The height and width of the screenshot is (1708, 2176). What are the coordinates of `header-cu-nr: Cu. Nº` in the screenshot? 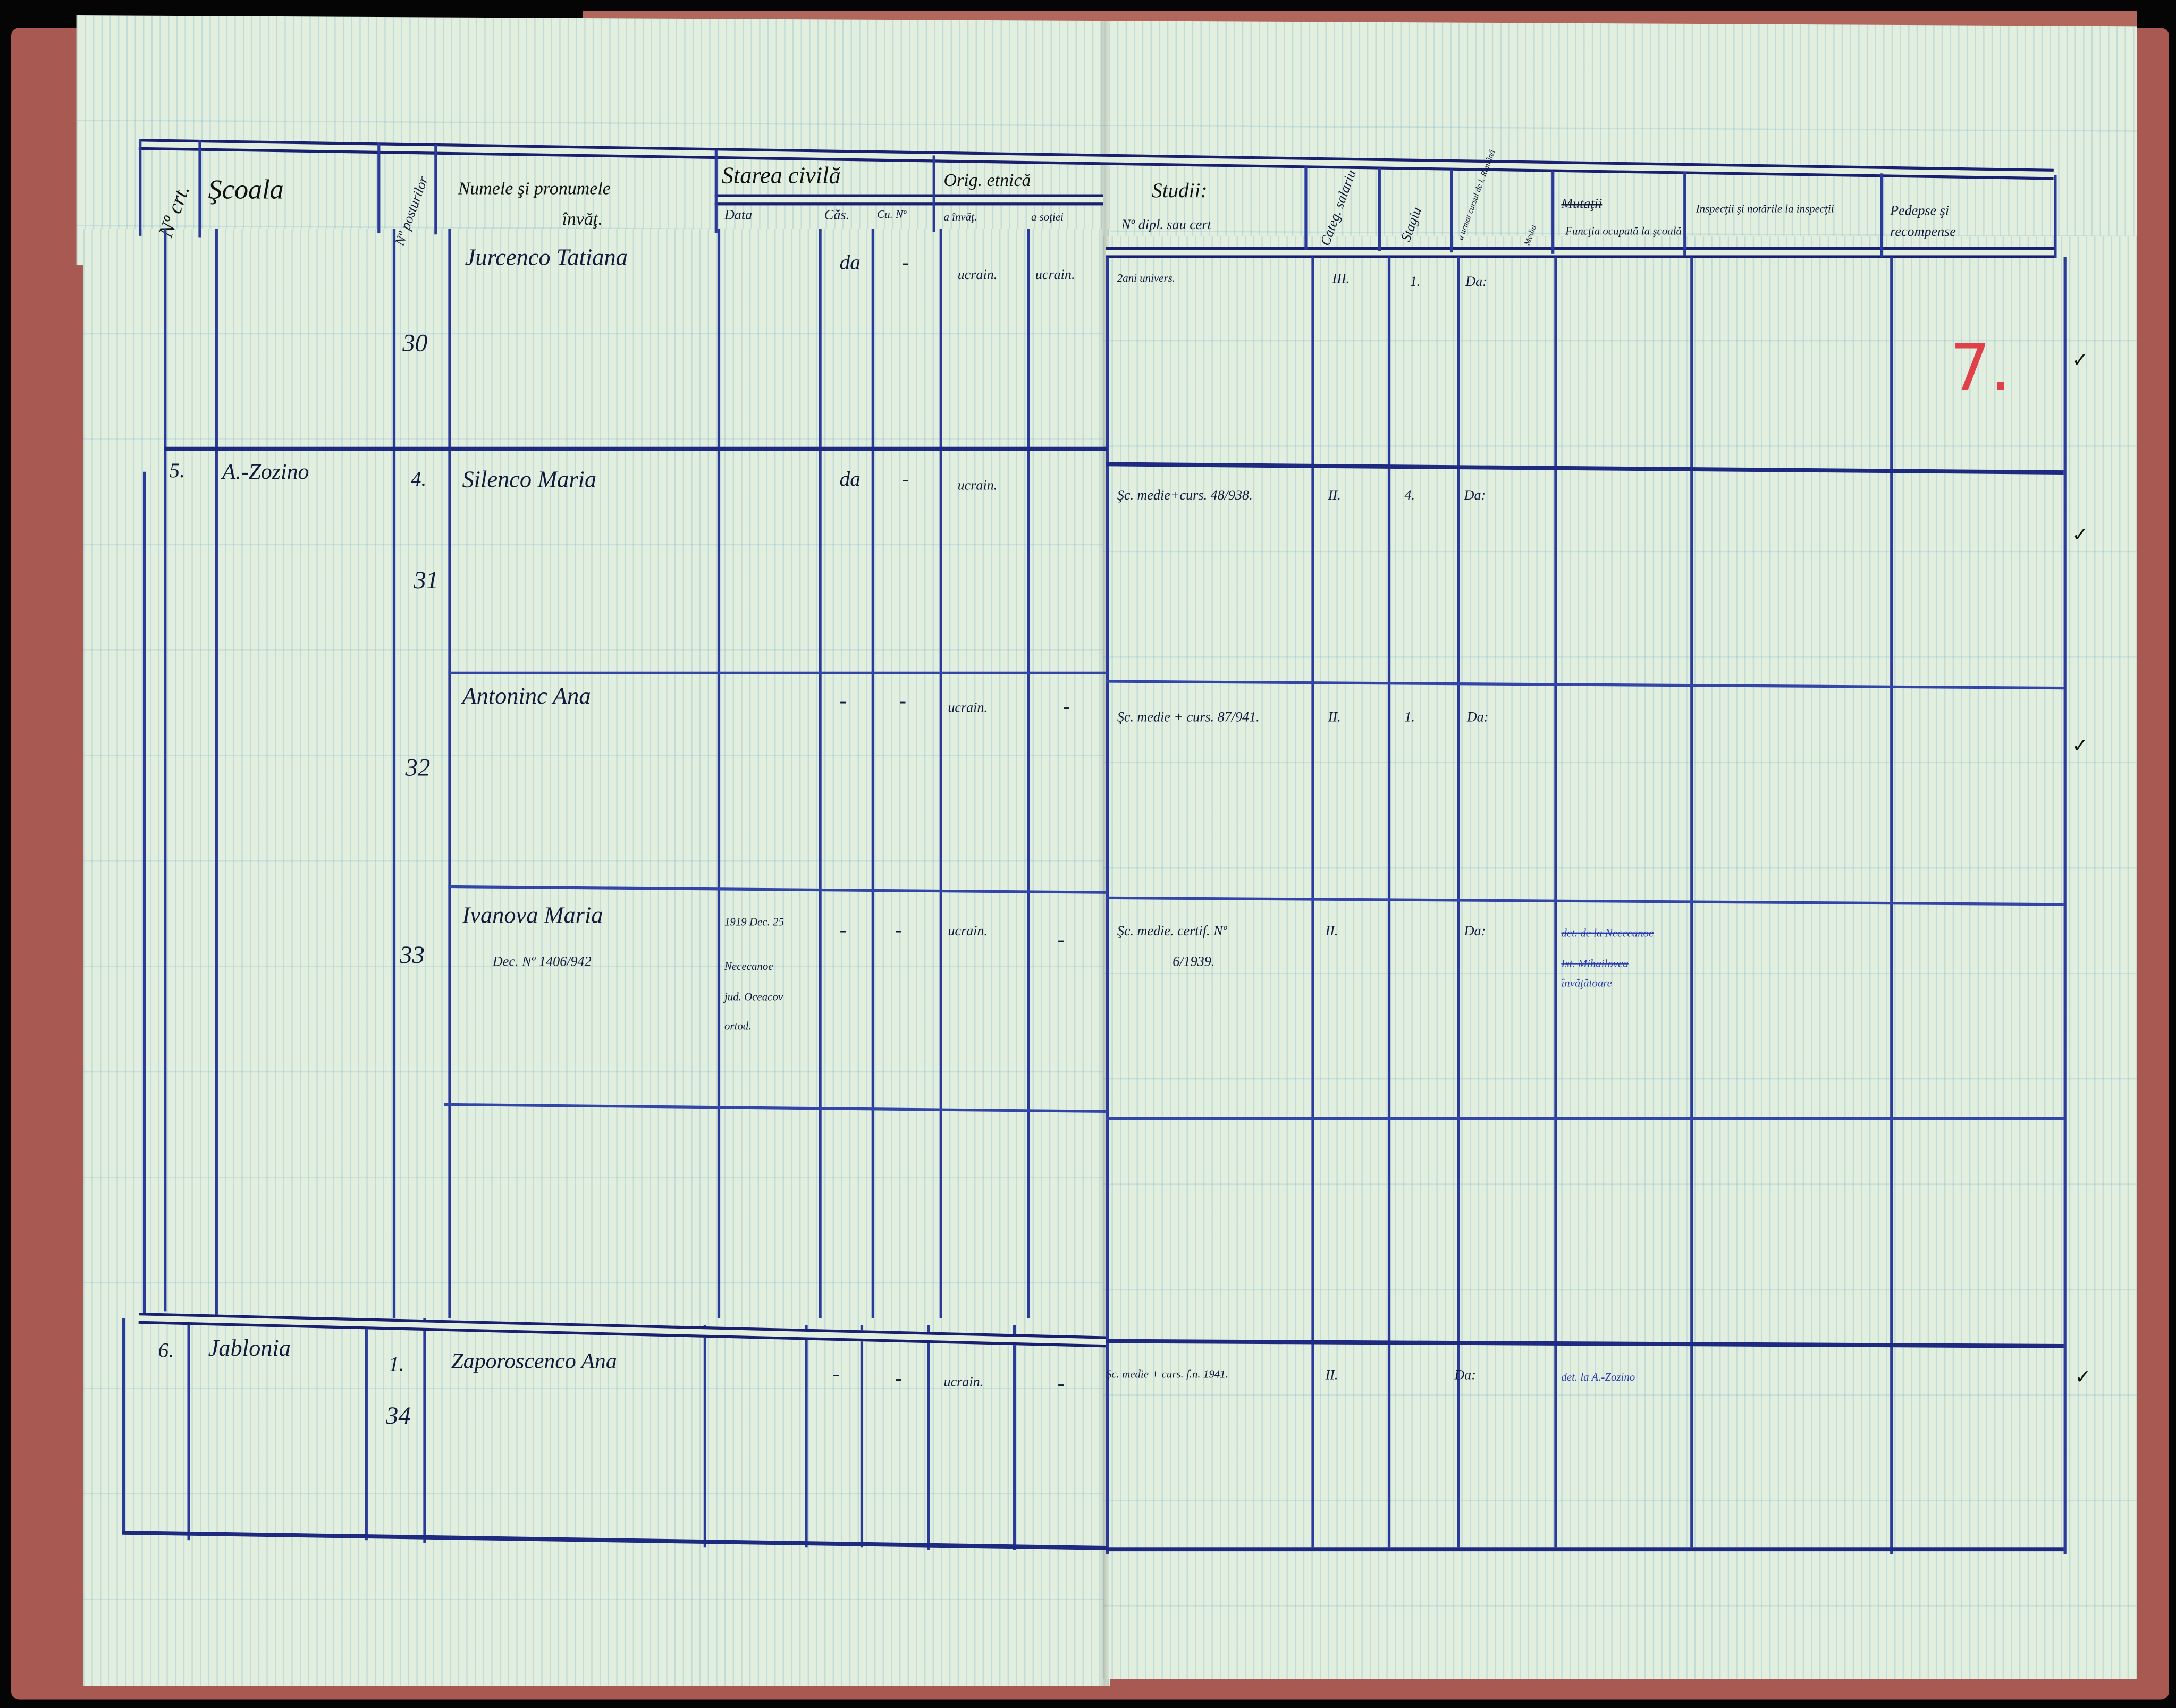 It's located at (892, 214).